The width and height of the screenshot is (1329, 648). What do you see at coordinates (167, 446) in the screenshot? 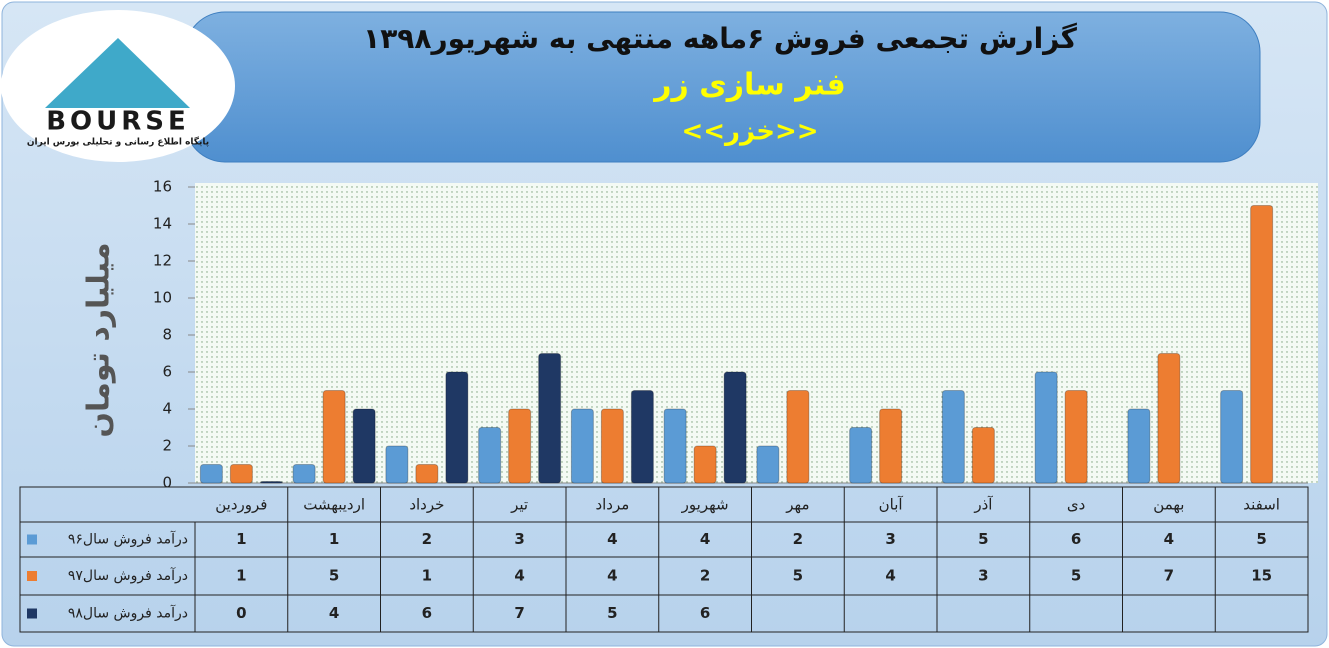
I see `y-tick-label: 2` at bounding box center [167, 446].